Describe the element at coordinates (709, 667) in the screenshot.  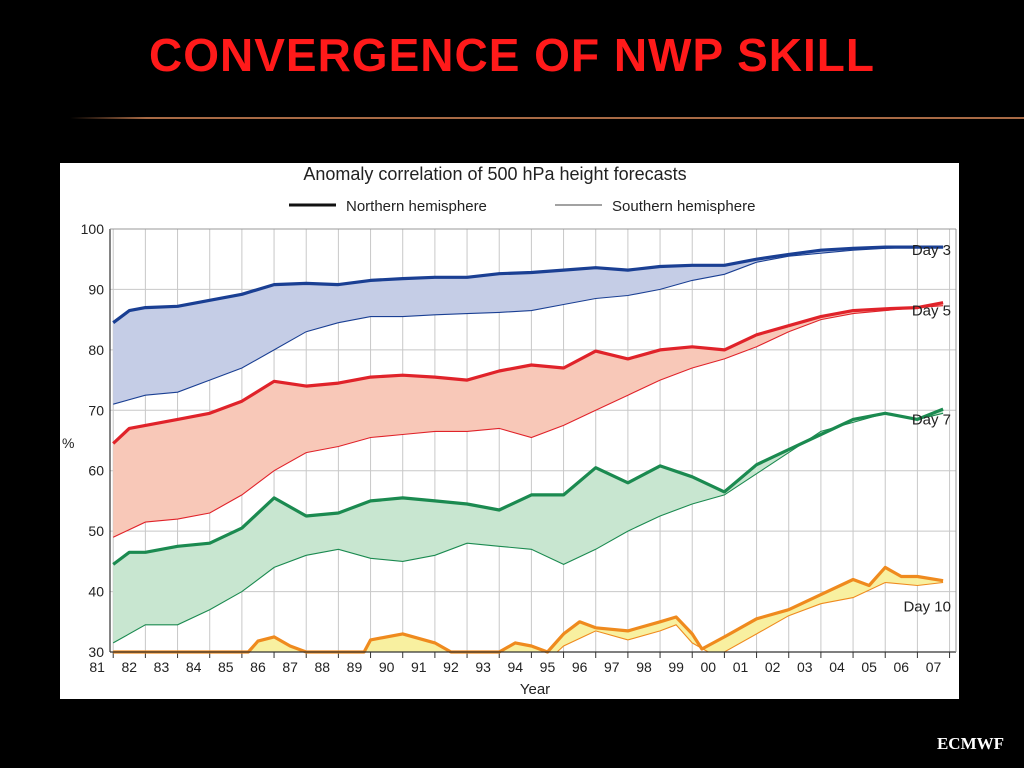
I see `x-tick-label-00: 00` at that location.